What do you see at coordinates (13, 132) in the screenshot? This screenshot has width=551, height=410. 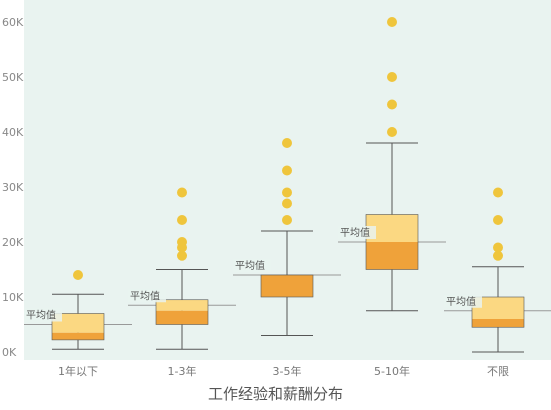 I see `y-tick-label: 40K` at bounding box center [13, 132].